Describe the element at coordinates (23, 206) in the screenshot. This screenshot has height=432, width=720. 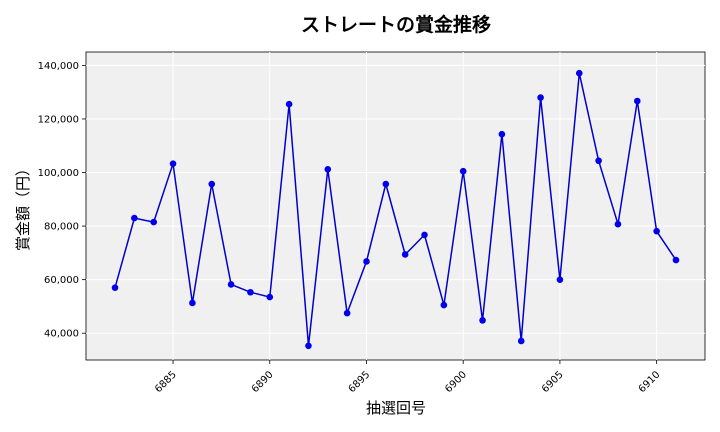
I see `y-axis-label: 賞金額（円）` at that location.